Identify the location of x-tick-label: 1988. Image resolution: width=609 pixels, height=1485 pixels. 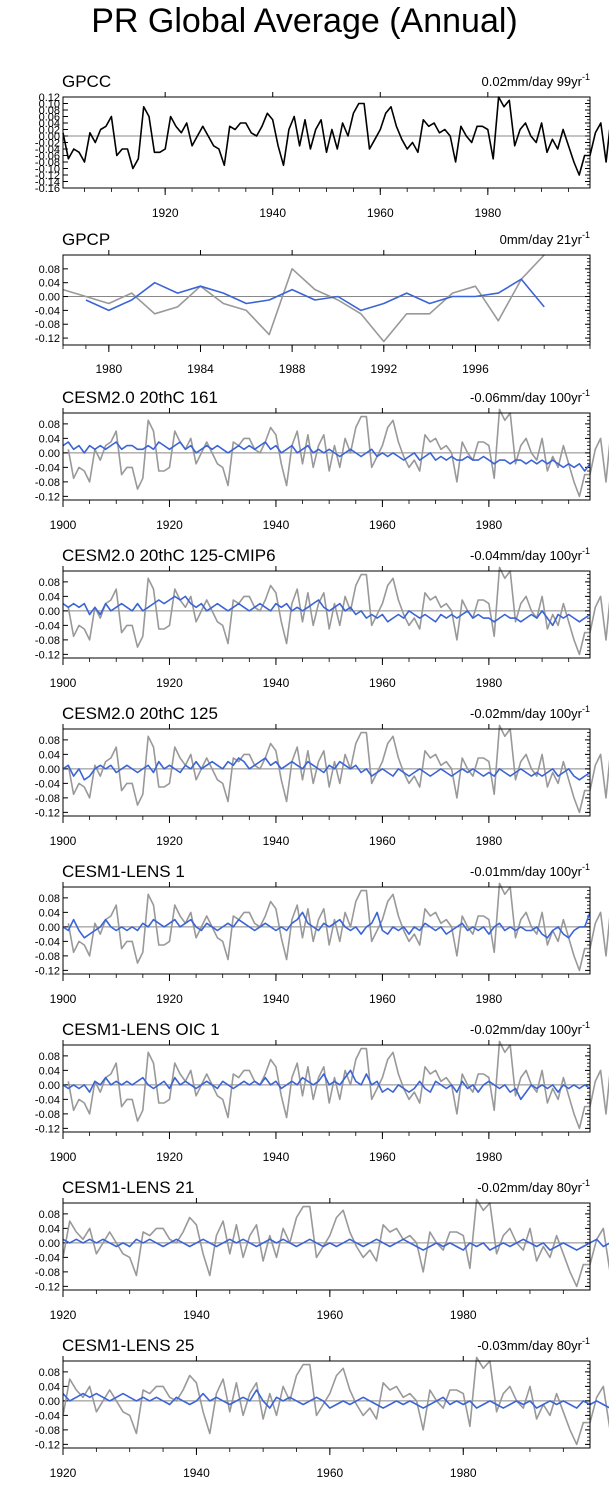
(292, 369).